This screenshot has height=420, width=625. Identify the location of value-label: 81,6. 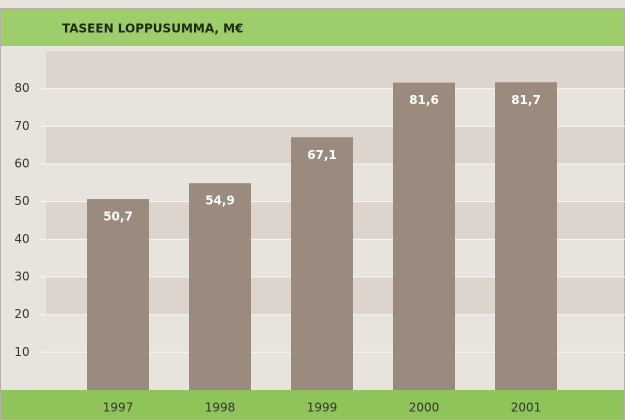
(424, 100).